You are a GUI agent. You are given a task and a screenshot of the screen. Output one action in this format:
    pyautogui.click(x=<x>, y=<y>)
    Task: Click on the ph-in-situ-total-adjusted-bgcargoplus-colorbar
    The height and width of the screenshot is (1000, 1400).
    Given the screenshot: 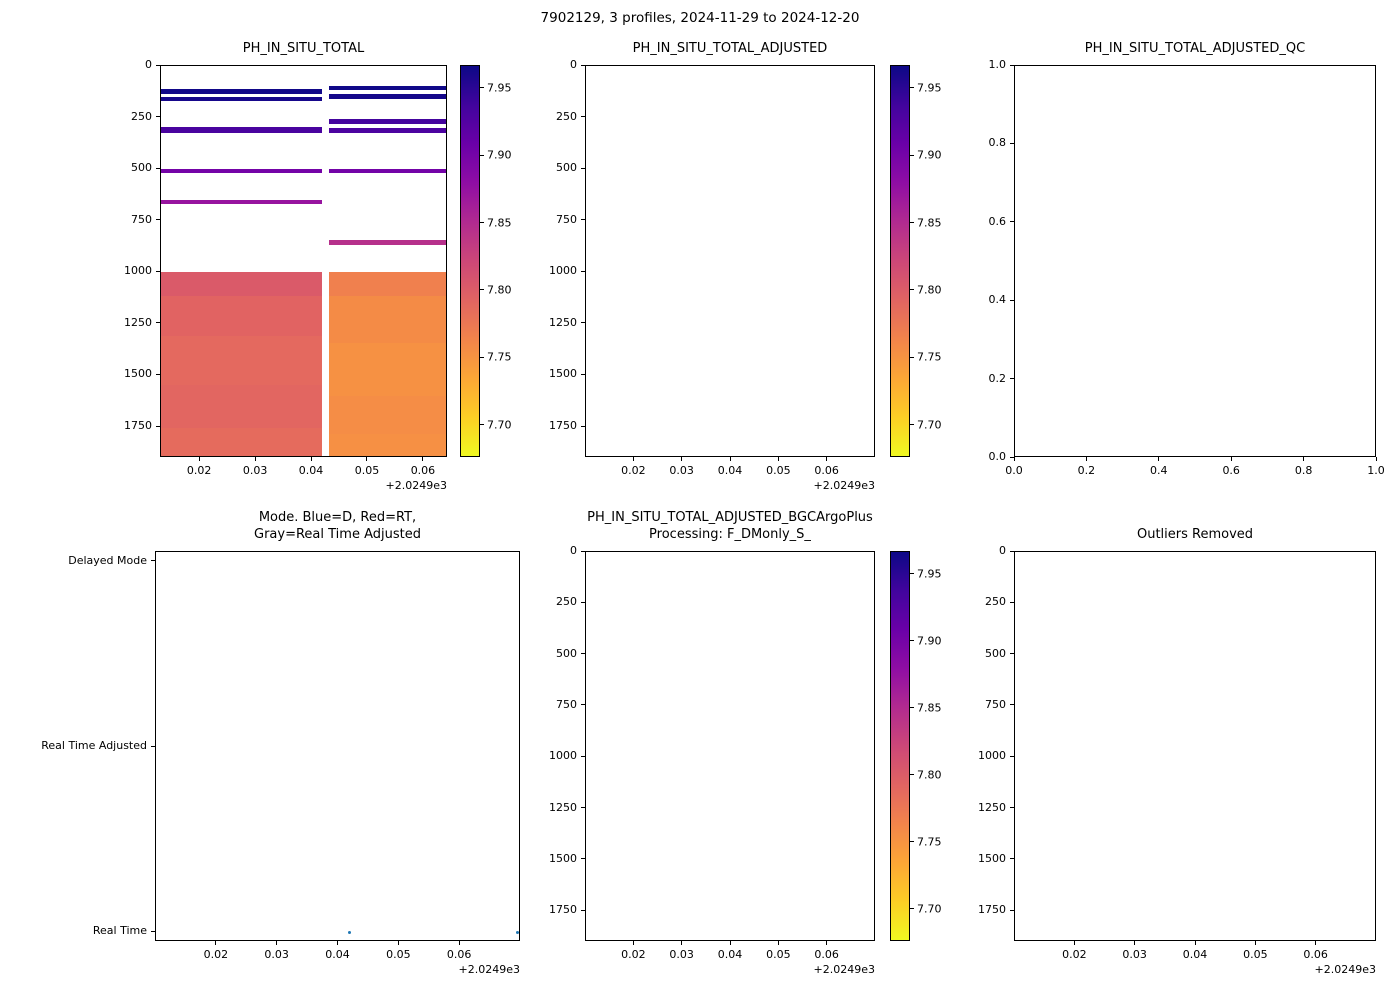 What is the action you would take?
    pyautogui.click(x=900, y=746)
    